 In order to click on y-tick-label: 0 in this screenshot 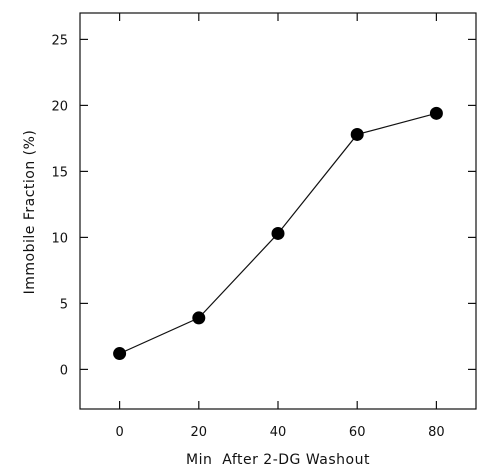, I will do `click(64, 370)`.